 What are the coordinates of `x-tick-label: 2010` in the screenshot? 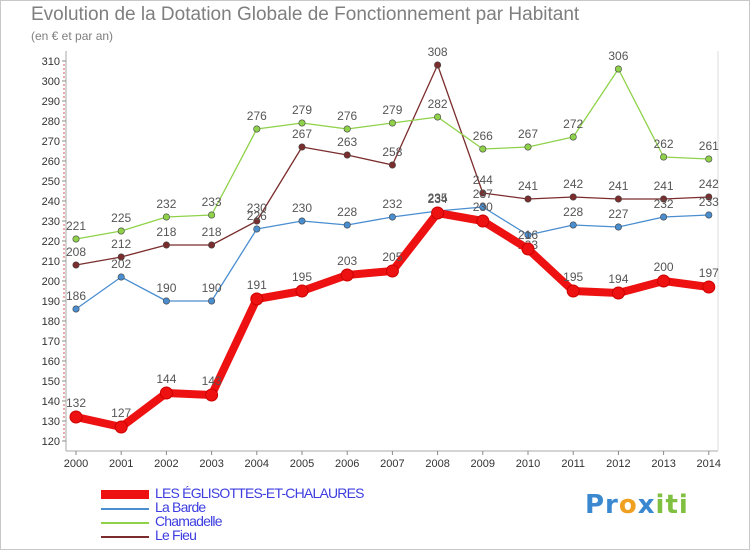 It's located at (528, 464).